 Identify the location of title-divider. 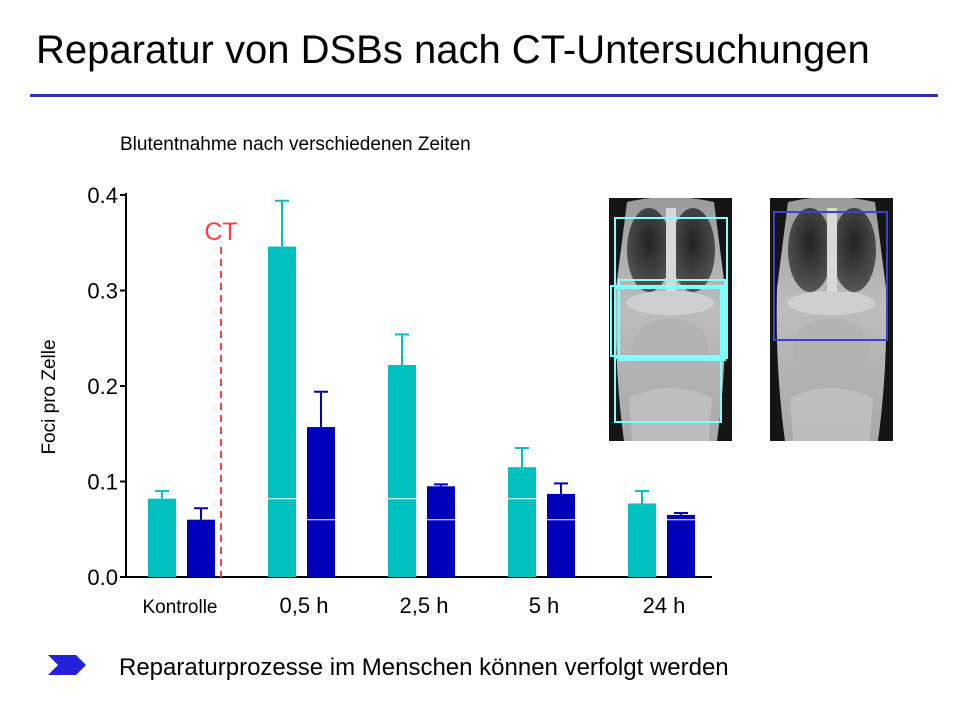
(484, 95).